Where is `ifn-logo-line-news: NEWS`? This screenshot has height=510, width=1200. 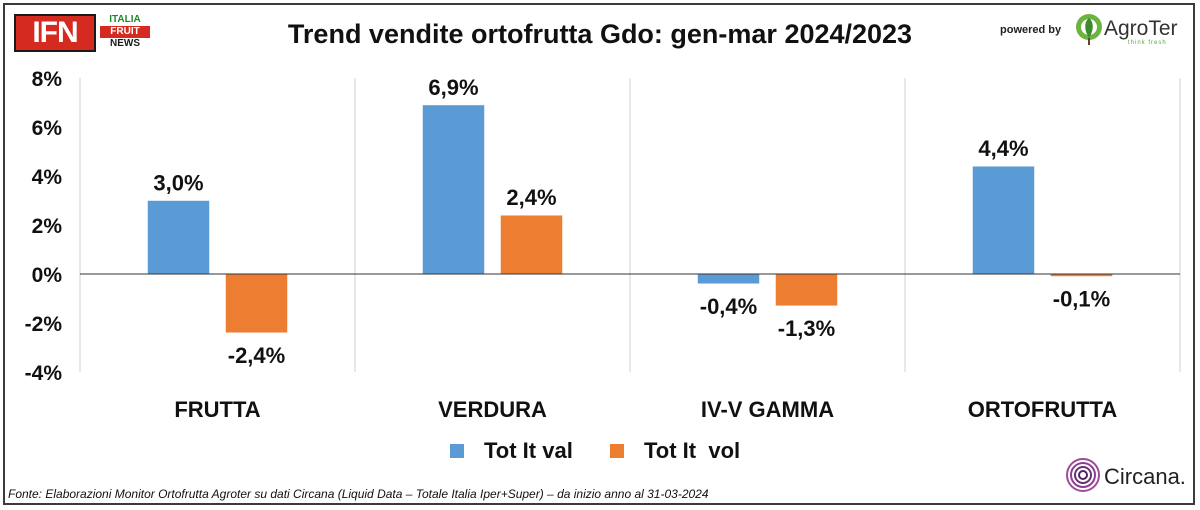 ifn-logo-line-news: NEWS is located at coordinates (125, 43).